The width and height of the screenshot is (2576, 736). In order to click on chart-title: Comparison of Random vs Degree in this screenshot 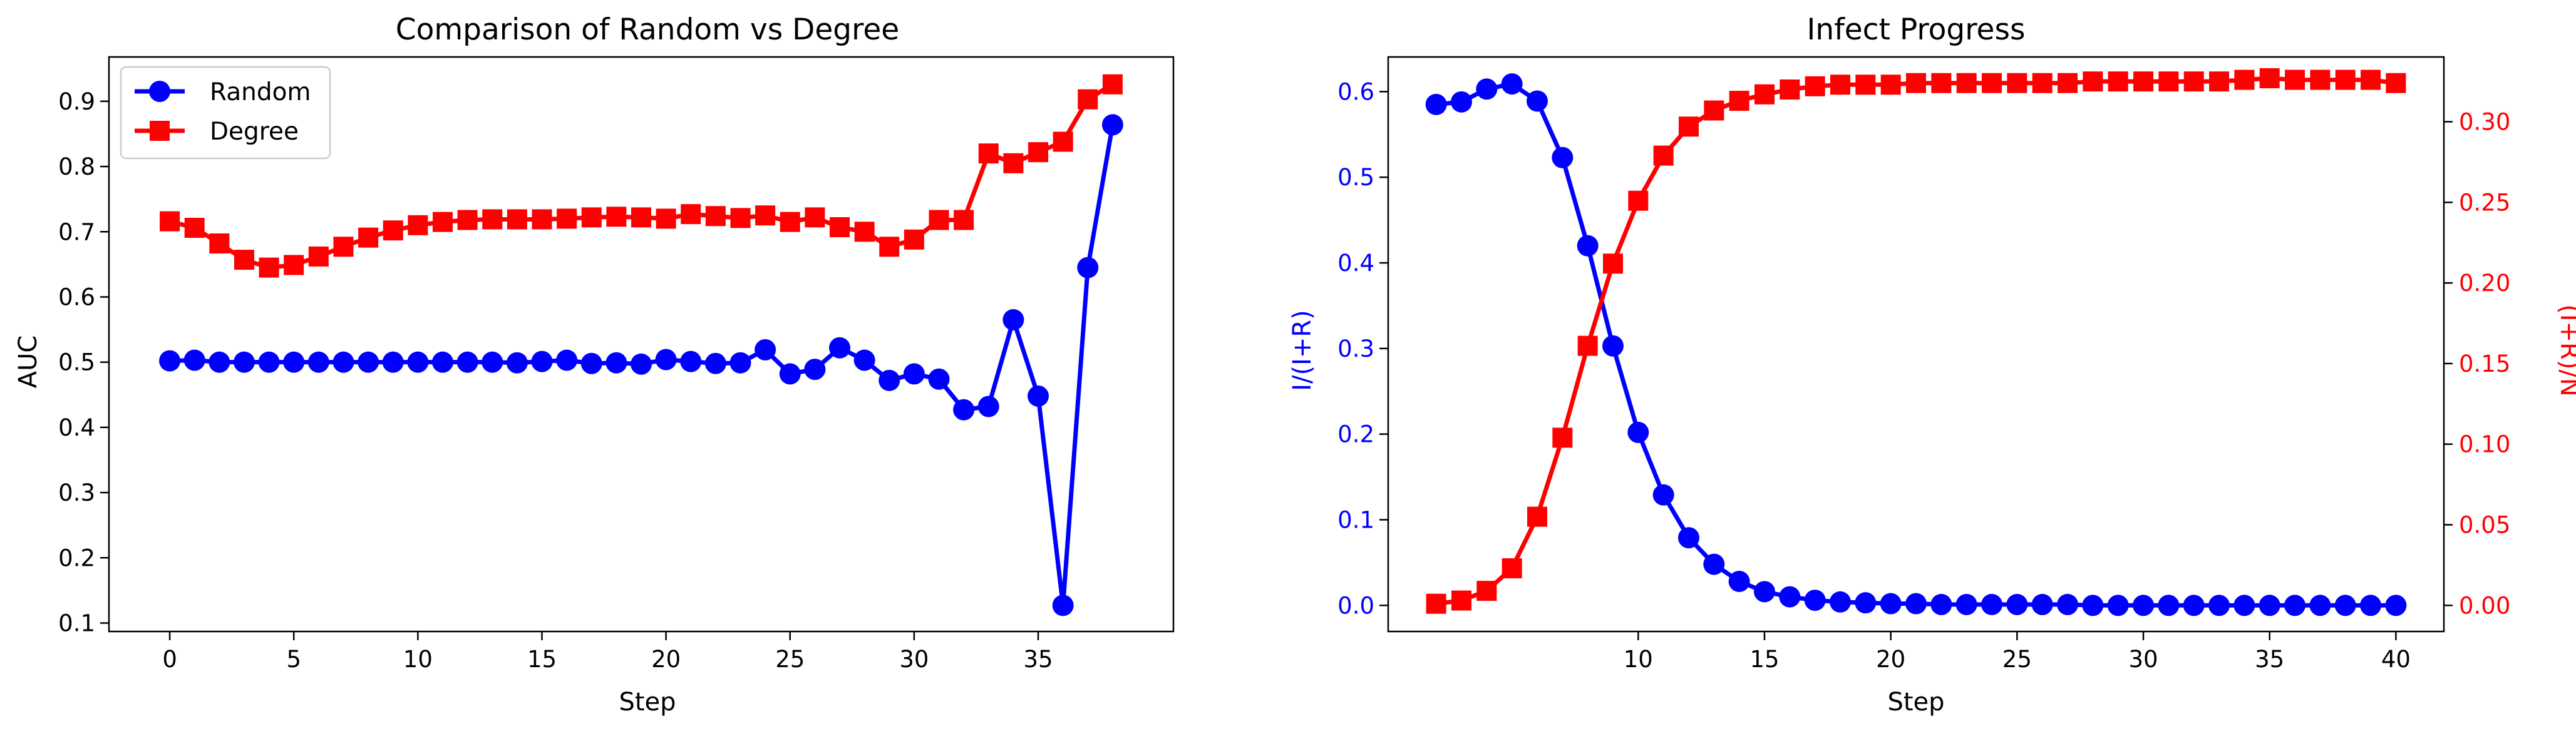, I will do `click(648, 30)`.